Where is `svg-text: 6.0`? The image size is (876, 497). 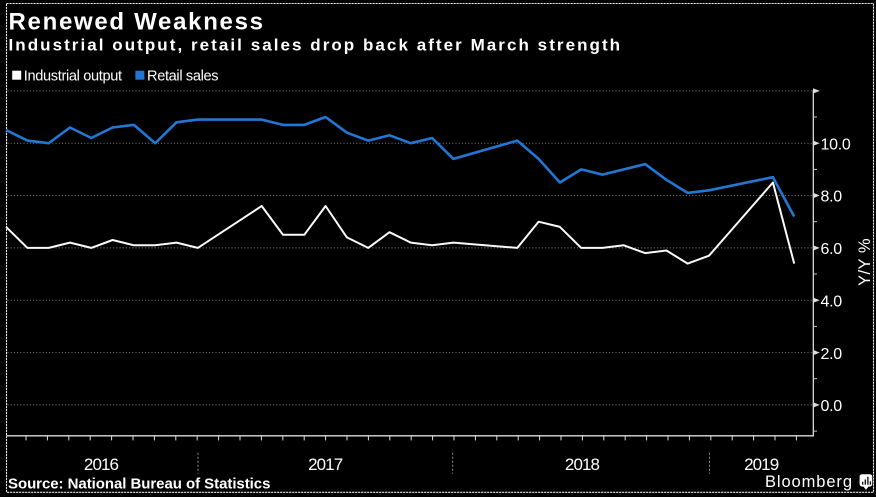 svg-text: 6.0 is located at coordinates (832, 249).